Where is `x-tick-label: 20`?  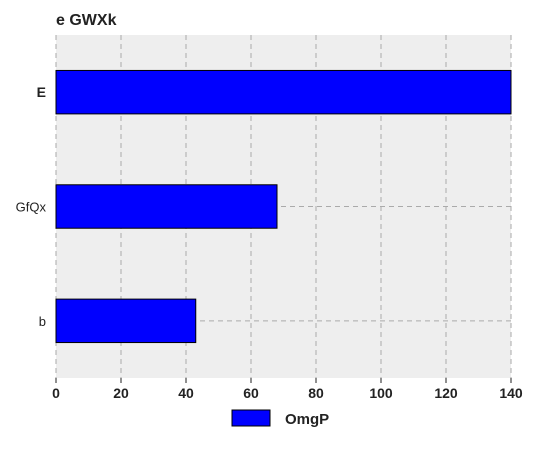 x-tick-label: 20 is located at coordinates (121, 393).